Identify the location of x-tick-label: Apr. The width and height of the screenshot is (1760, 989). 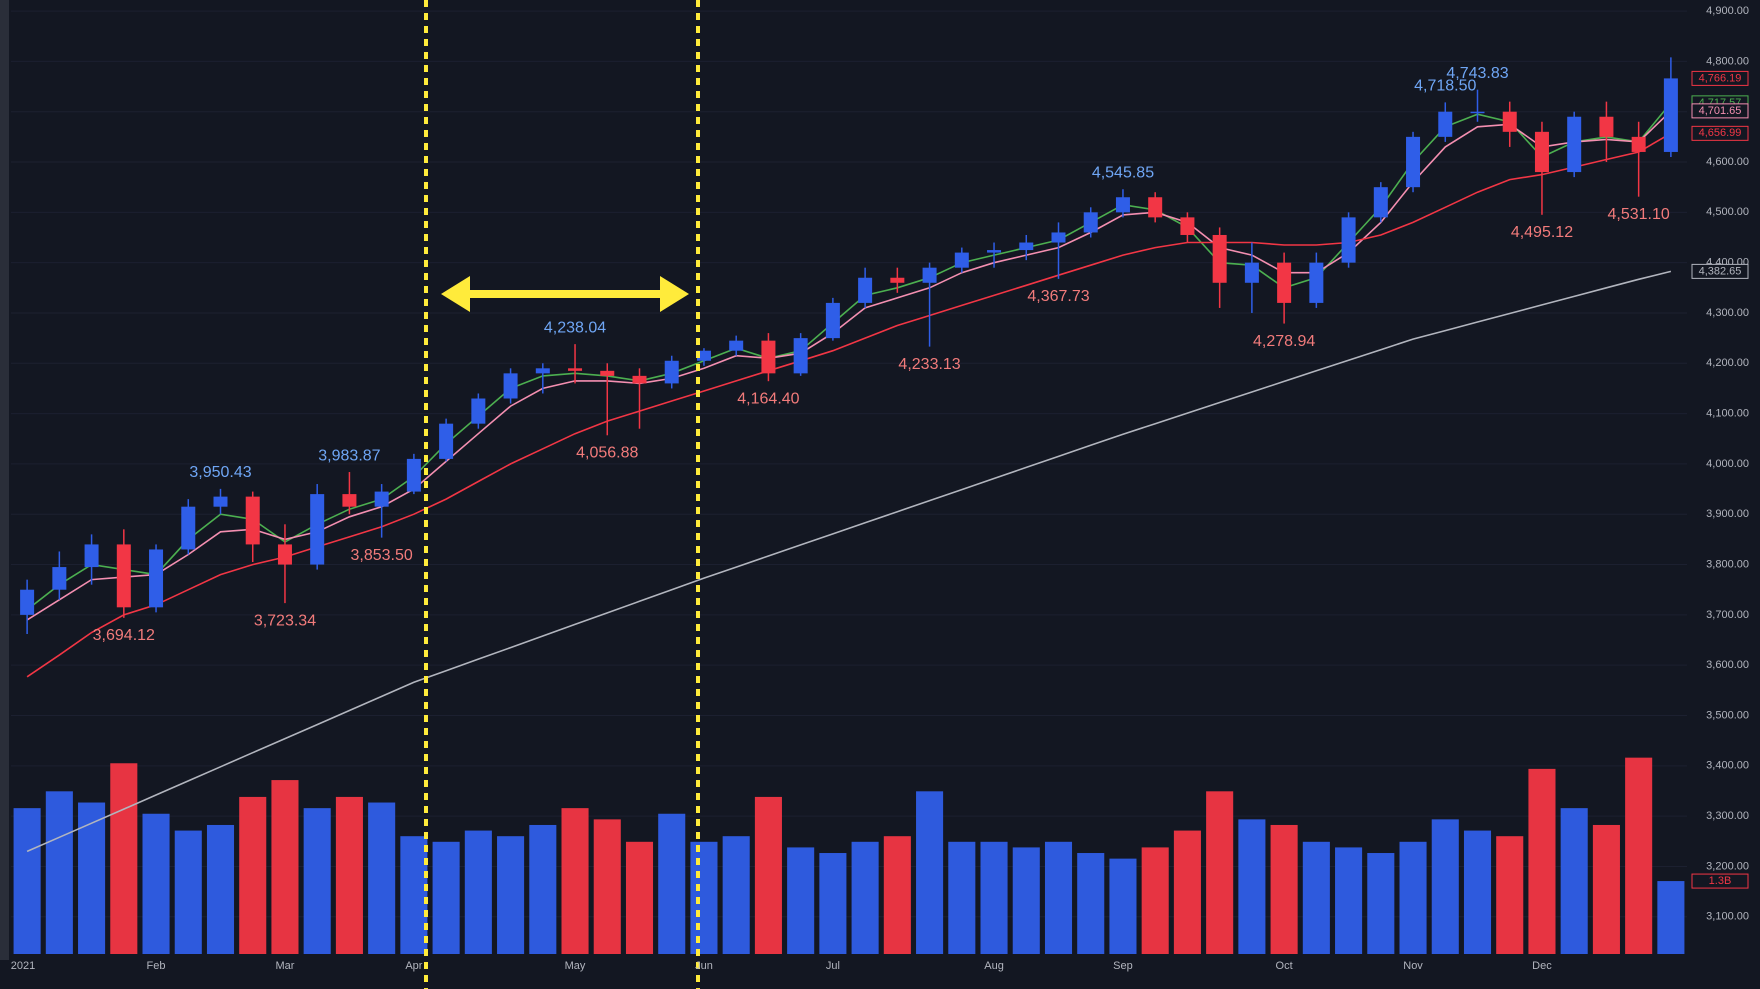
(413, 966).